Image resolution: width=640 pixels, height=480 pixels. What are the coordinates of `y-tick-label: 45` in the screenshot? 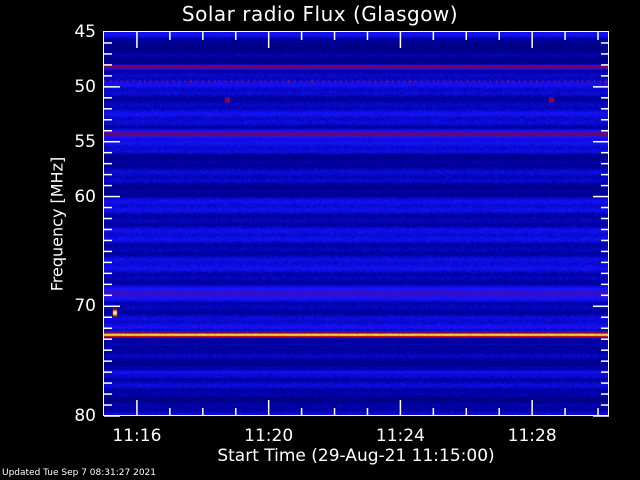 It's located at (85, 32).